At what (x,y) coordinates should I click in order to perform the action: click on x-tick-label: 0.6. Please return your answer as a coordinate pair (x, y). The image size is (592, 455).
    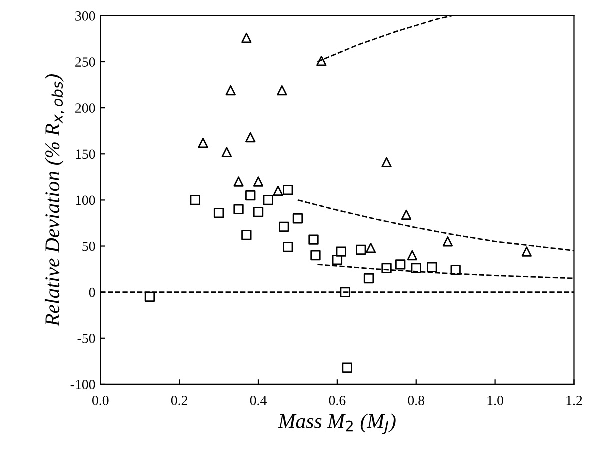
    Looking at the image, I should click on (337, 401).